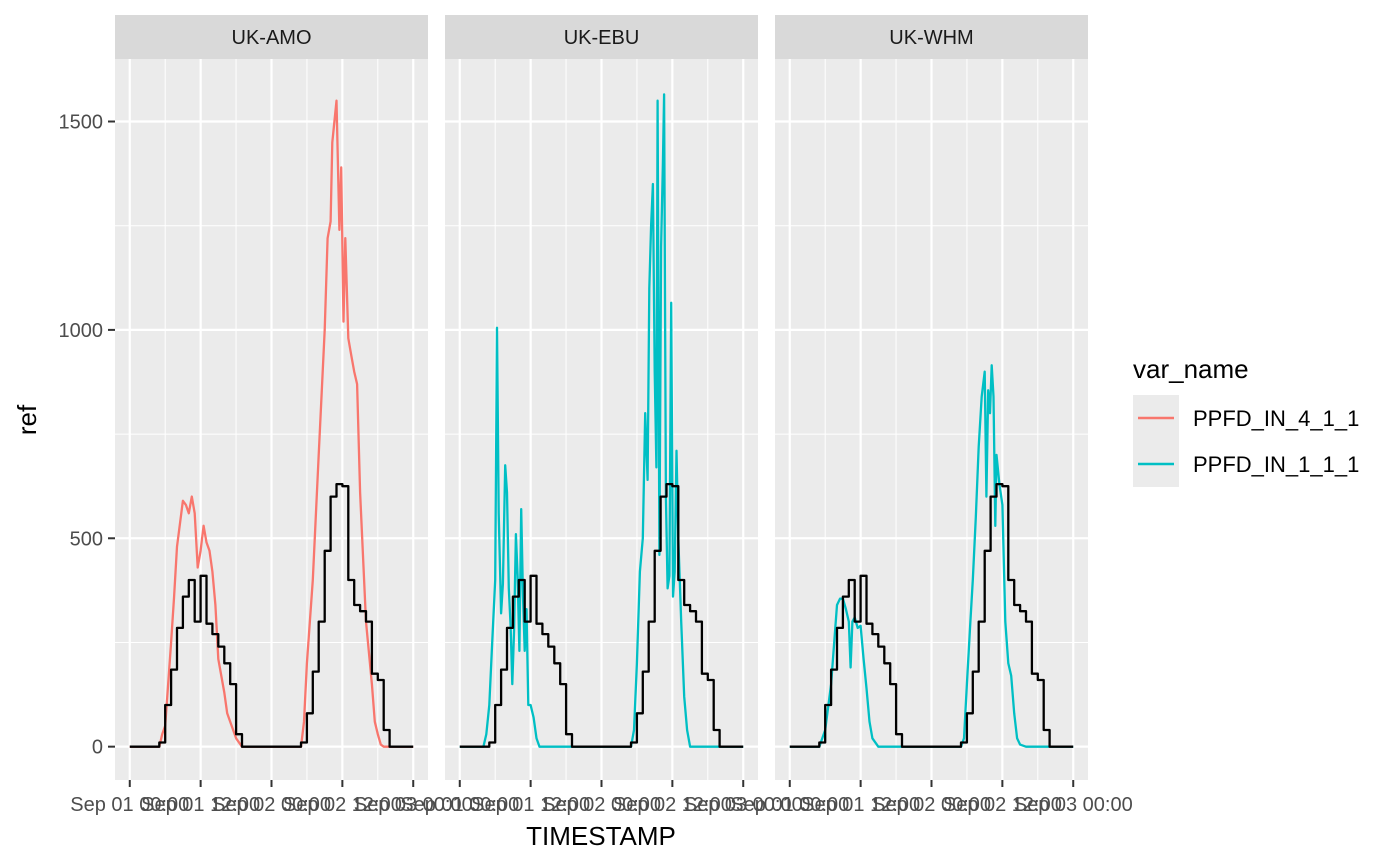  I want to click on facet-strip-label: UK-EBU, so click(602, 38).